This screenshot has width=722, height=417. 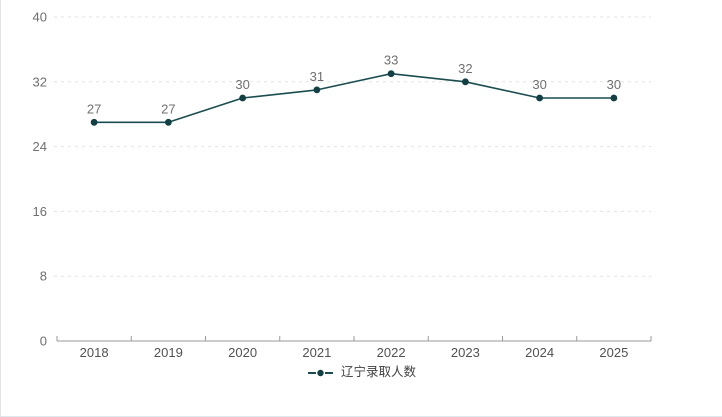 I want to click on y-tick-label: 32, so click(x=40, y=81).